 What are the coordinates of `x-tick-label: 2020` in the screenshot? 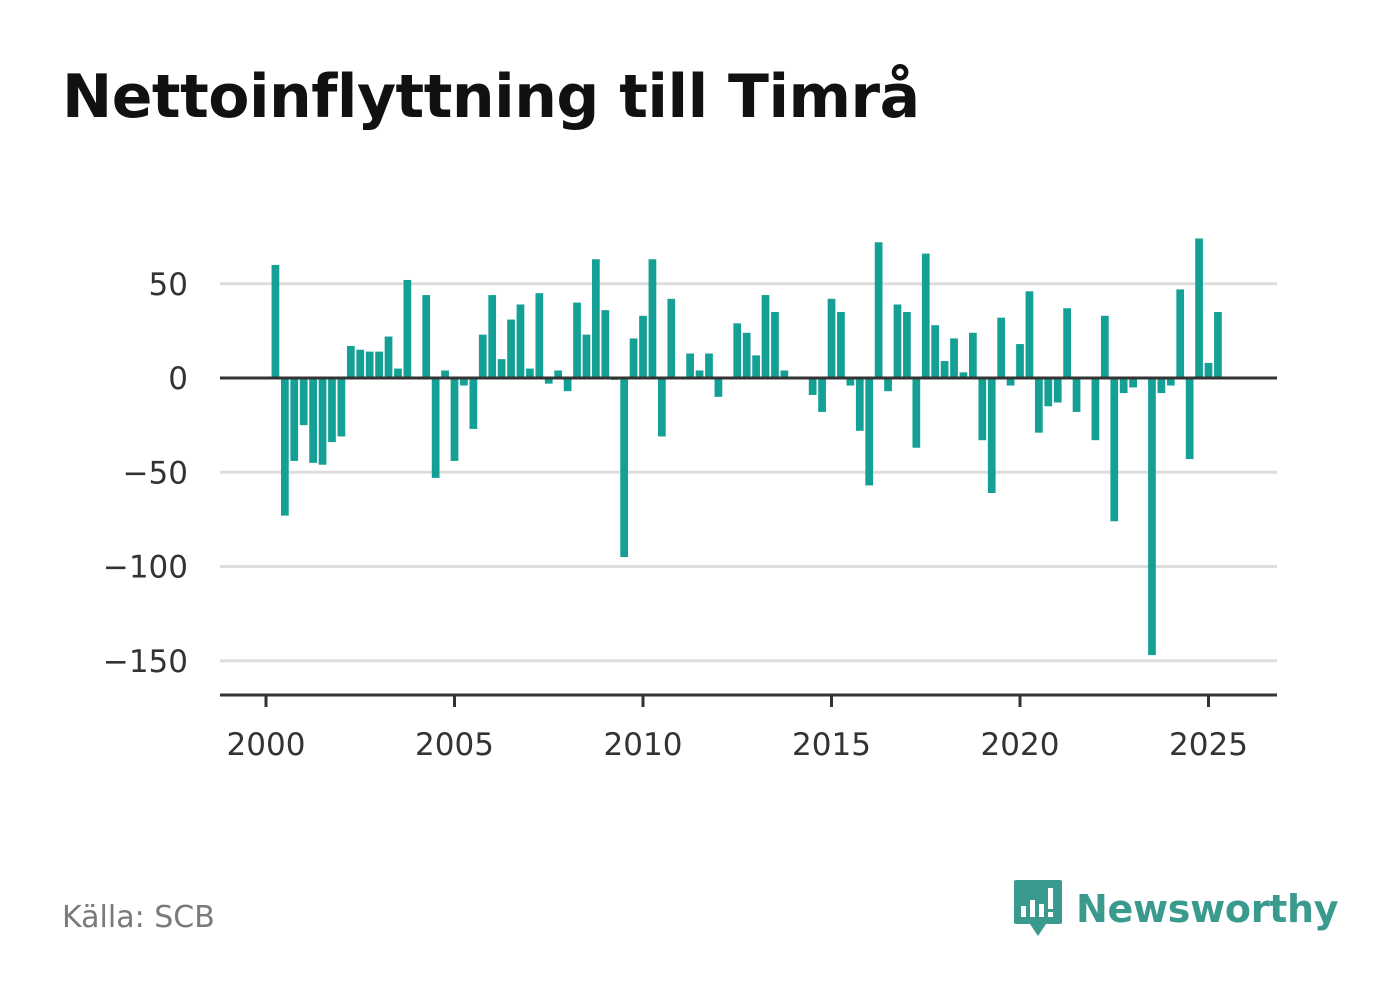 It's located at (1020, 745).